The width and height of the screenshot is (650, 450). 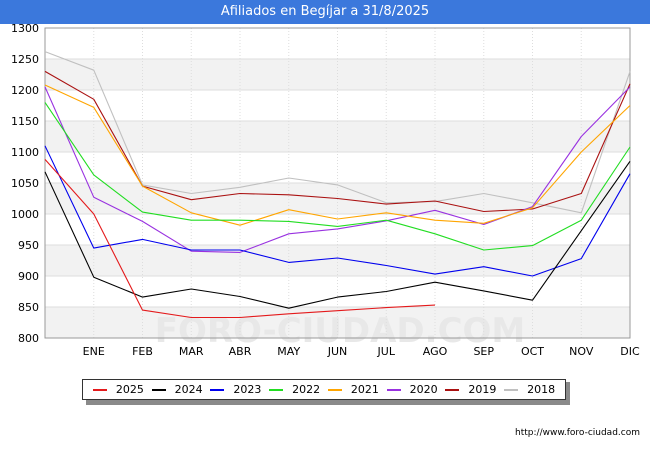 I want to click on x-tick-label: ENE, so click(x=94, y=351).